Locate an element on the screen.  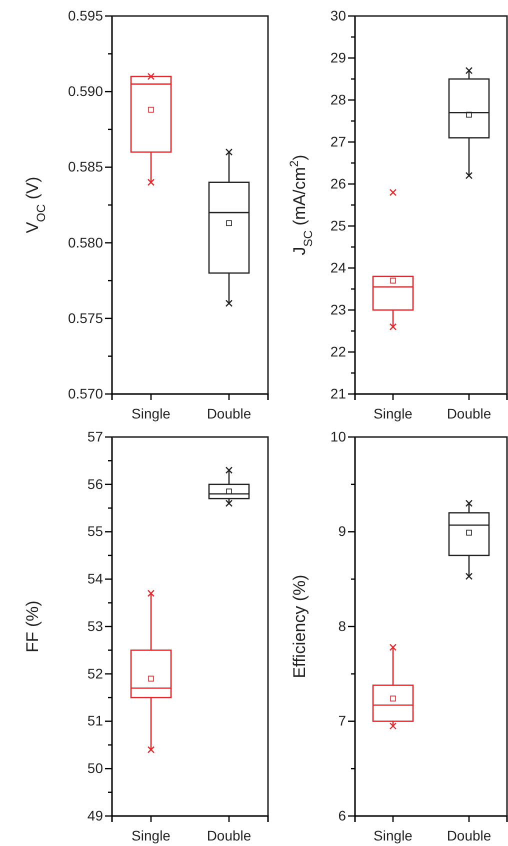
y-tick-label: 26 is located at coordinates (338, 183).